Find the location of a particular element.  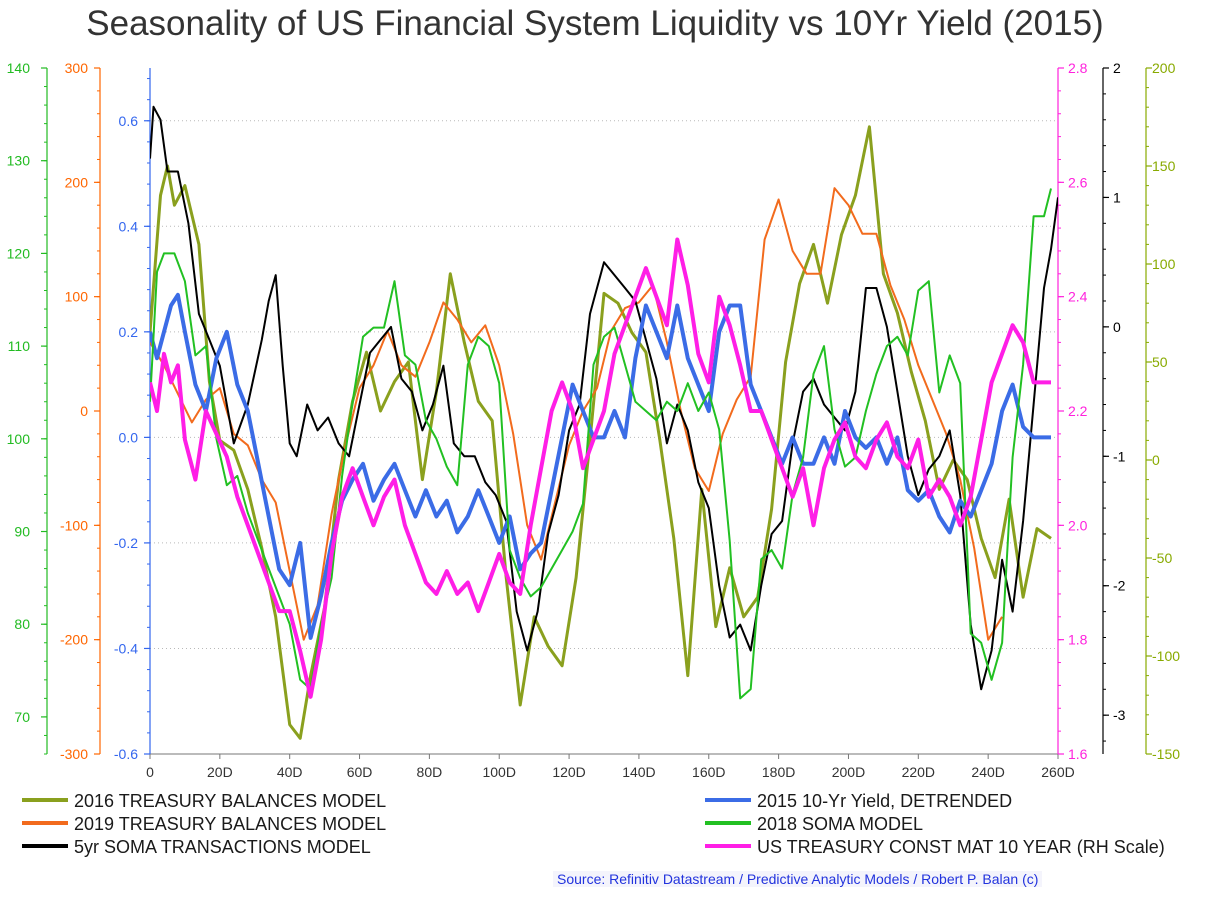

x-tick-label: 200D is located at coordinates (848, 772).